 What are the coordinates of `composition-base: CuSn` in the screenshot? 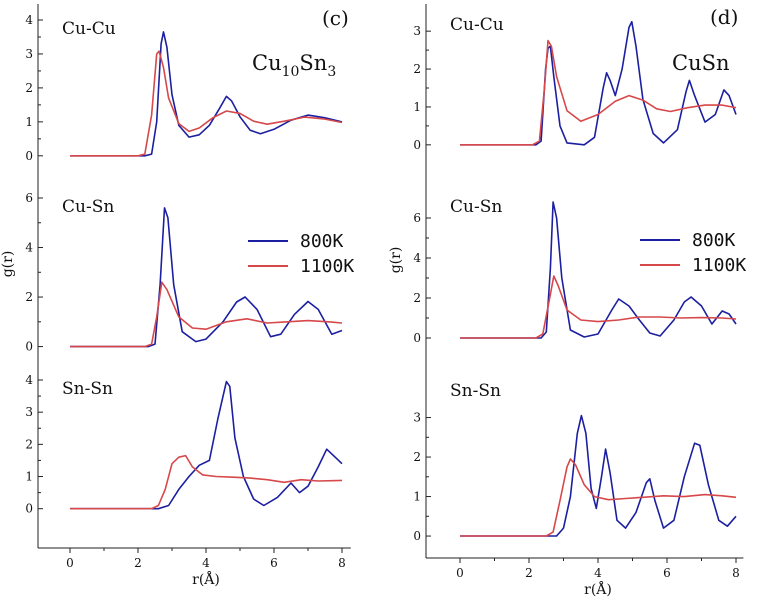 It's located at (701, 63).